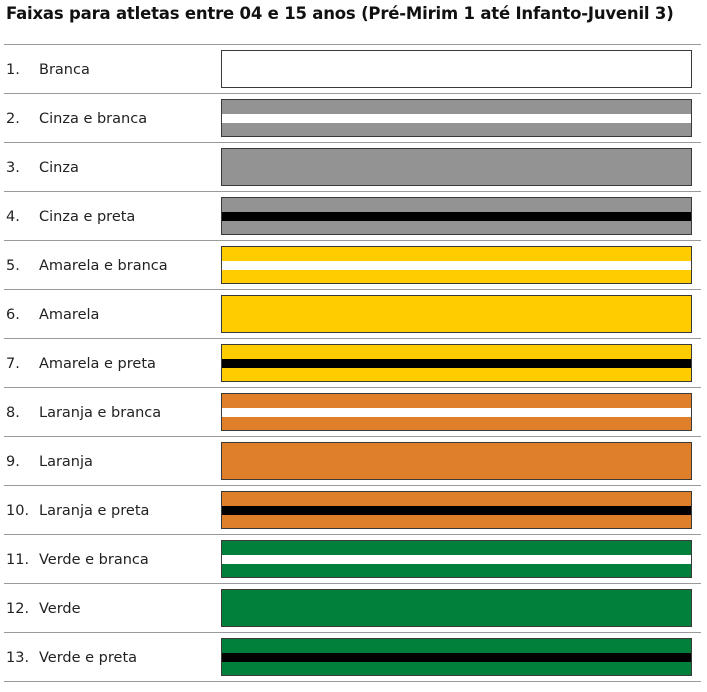  Describe the element at coordinates (13, 364) in the screenshot. I see `belt-number: 7.` at that location.